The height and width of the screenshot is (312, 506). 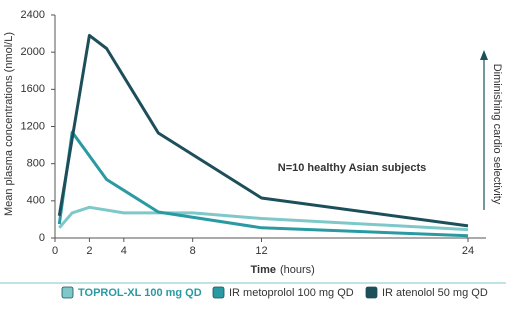 What do you see at coordinates (140, 293) in the screenshot?
I see `legend-label: TOPROL-XL 100 mg QD` at bounding box center [140, 293].